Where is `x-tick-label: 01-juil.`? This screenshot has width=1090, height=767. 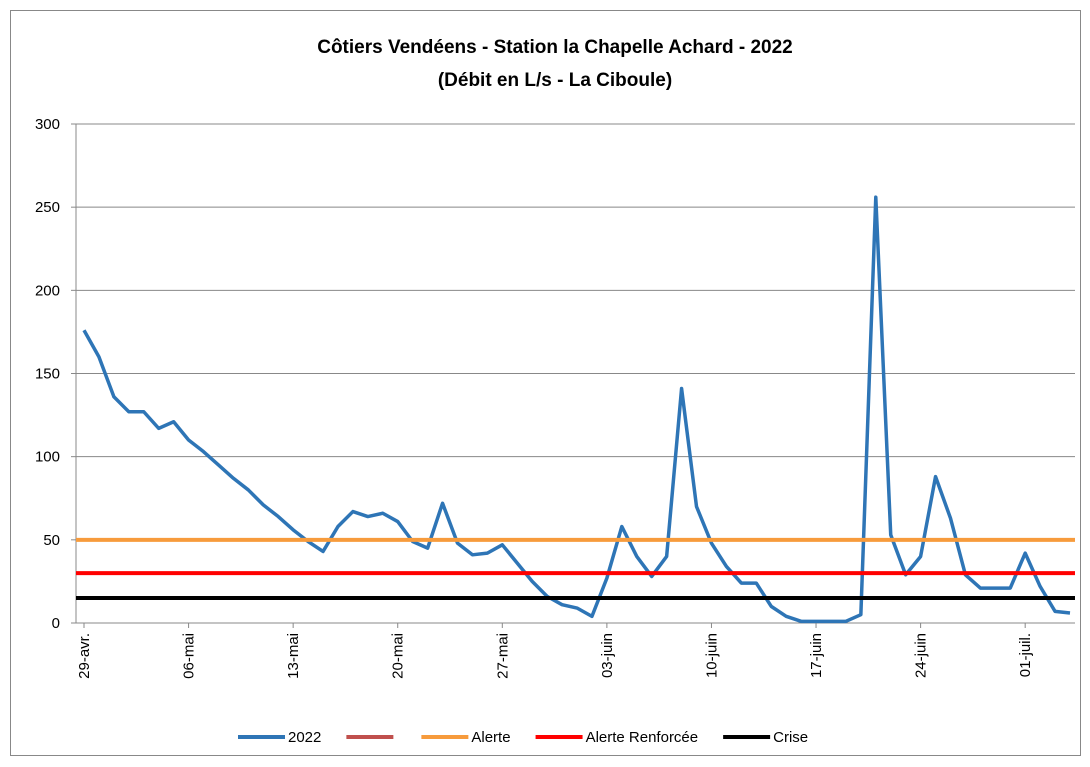 x-tick-label: 01-juil. is located at coordinates (1025, 655).